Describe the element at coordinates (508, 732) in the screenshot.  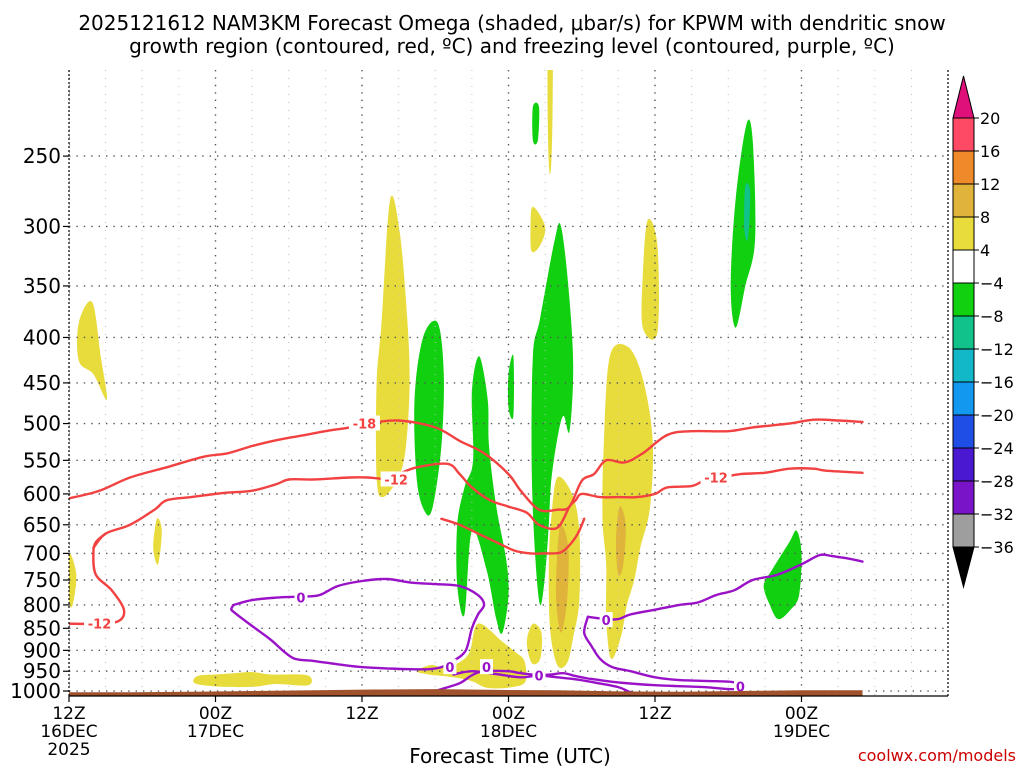
I see `x-tick-label: 18DEC` at that location.